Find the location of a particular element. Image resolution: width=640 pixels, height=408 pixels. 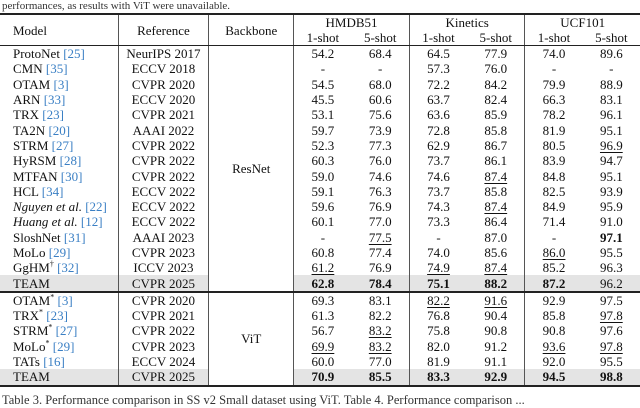

value: 86.1 is located at coordinates (496, 161).